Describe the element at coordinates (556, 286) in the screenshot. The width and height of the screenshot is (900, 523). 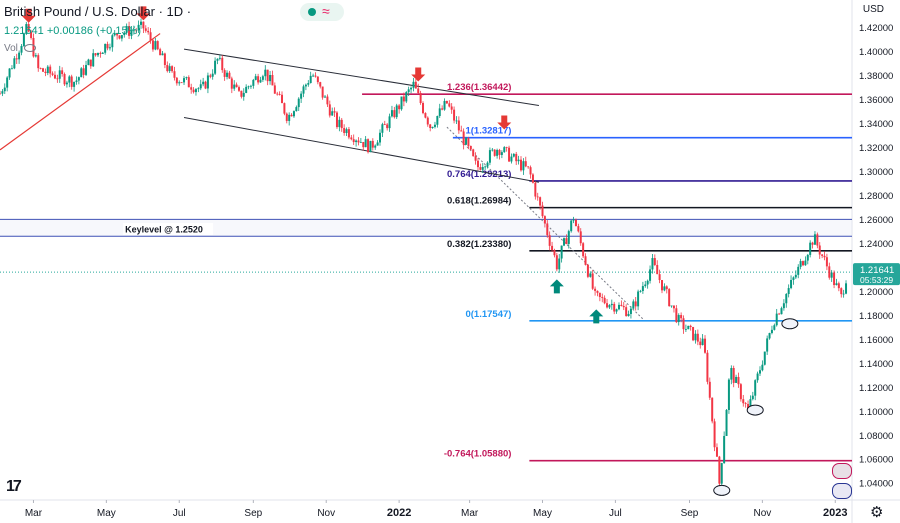
I see `arrow-up-icon` at that location.